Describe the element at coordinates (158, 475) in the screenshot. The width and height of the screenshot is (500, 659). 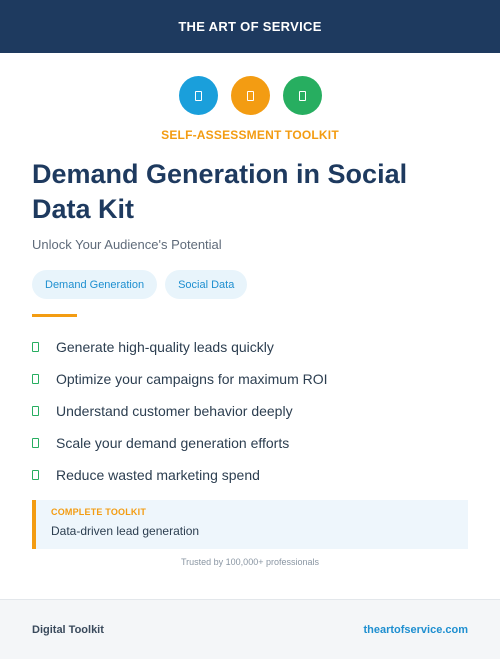
I see `feature-text: Reduce wasted marketing spend` at that location.